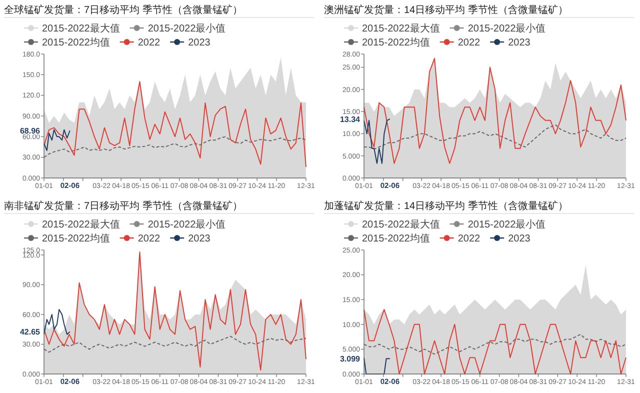  What do you see at coordinates (446, 10) in the screenshot?
I see `chart-title: 澳洲锰矿发货量：14日移动平均 季节性（含微量锰矿）` at bounding box center [446, 10].